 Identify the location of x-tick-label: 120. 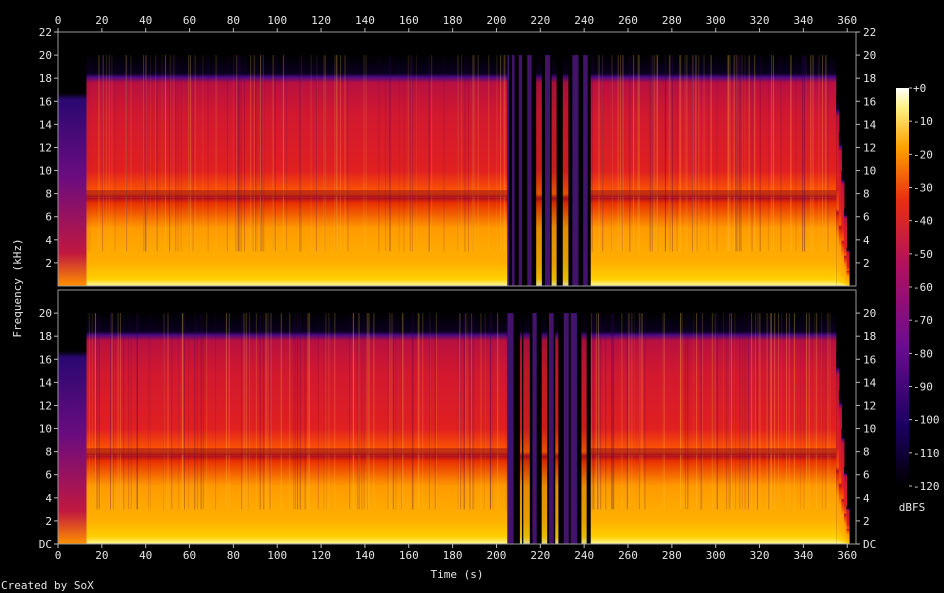
(321, 555).